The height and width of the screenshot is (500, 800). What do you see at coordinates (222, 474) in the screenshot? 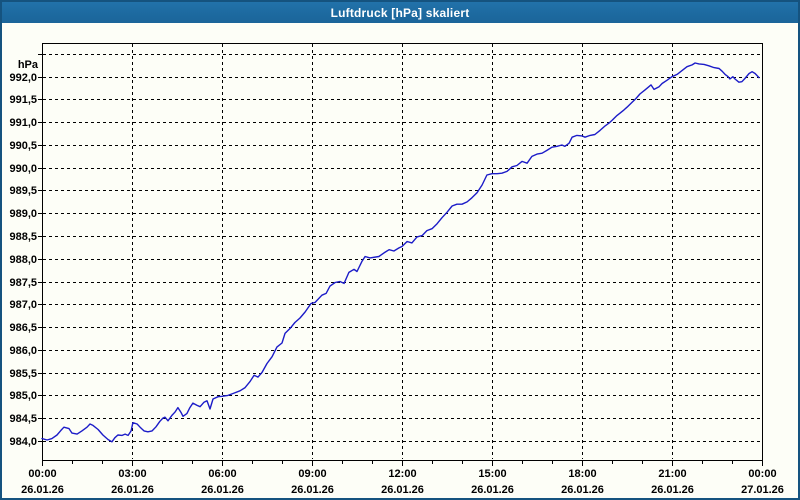
I see `x-tick-time-label: 06:00` at bounding box center [222, 474].